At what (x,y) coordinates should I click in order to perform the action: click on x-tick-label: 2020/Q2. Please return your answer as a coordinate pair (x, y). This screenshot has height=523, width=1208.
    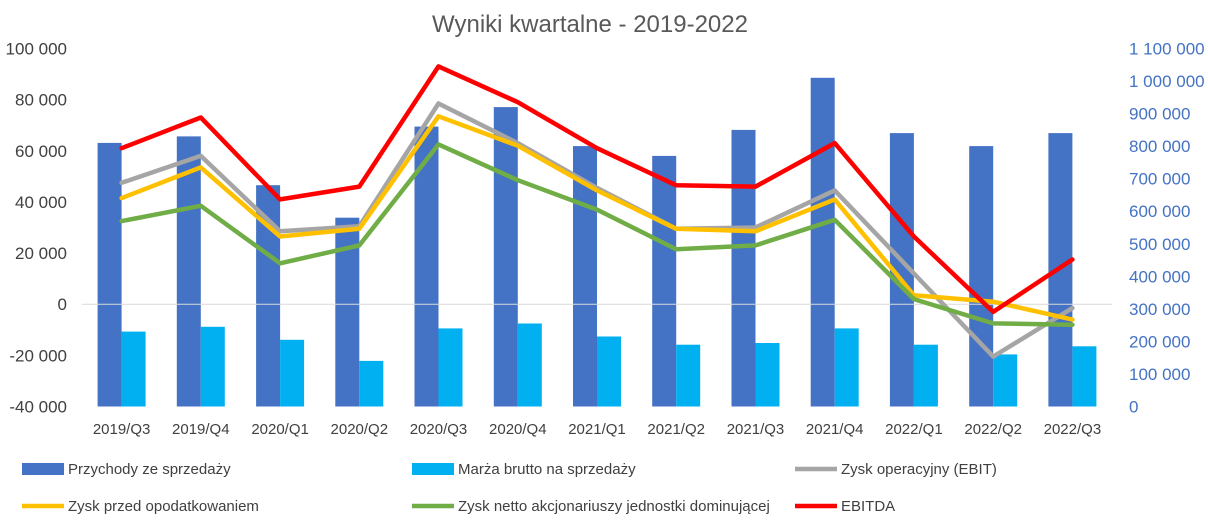
    Looking at the image, I should click on (360, 429).